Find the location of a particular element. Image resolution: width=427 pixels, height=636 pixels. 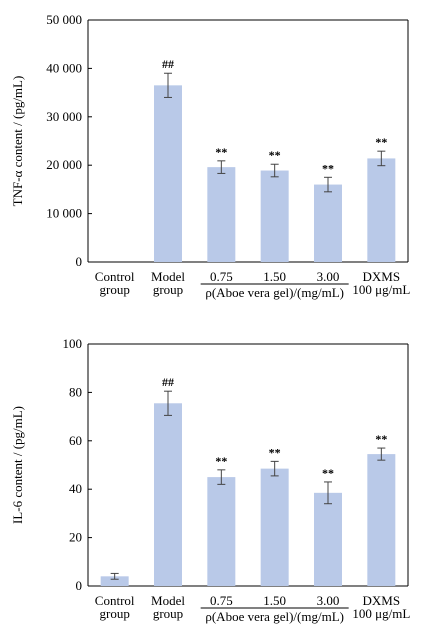

y-tick-label: 20 is located at coordinates (75, 537).